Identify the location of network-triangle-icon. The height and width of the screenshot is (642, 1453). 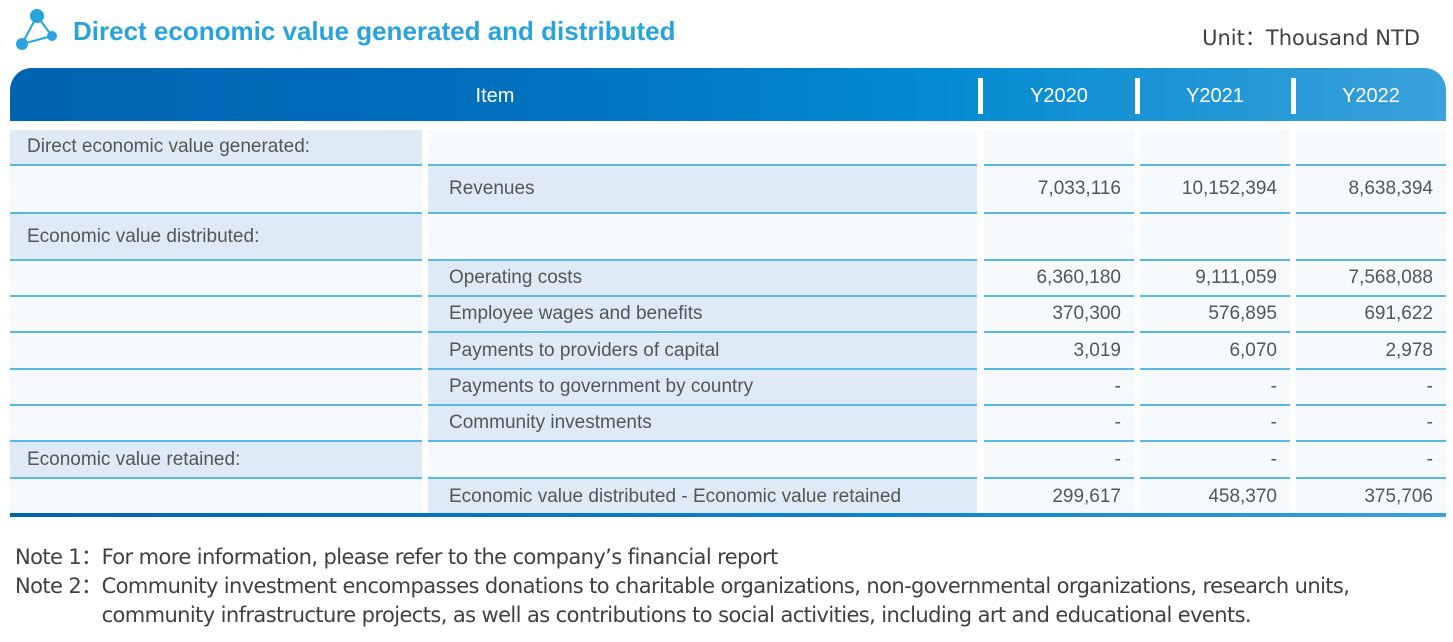
(36, 29).